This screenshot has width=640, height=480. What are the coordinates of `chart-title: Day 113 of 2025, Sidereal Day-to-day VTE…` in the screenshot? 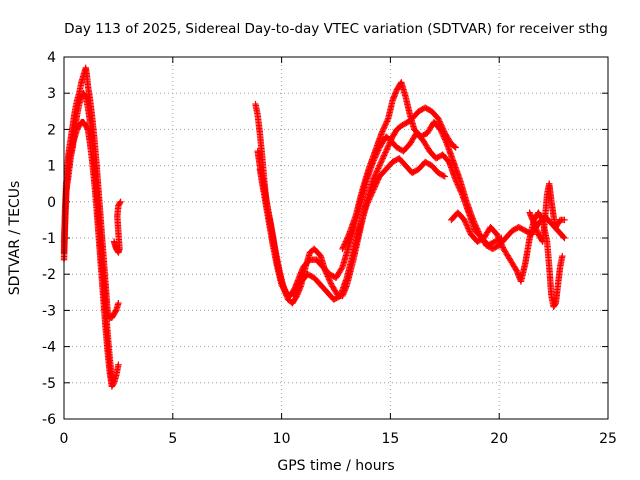 It's located at (336, 29).